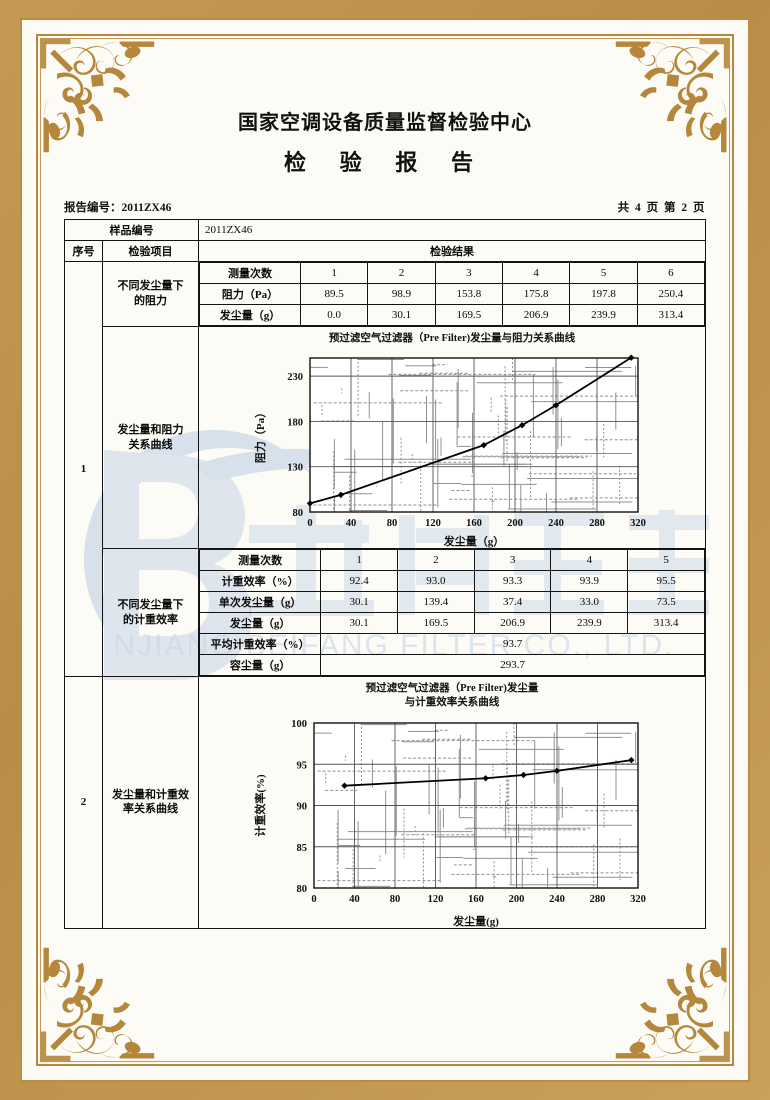 This screenshot has width=770, height=1100. What do you see at coordinates (150, 613) in the screenshot?
I see `item-label-efficiency: 不同发尘量下 的计重效率` at bounding box center [150, 613].